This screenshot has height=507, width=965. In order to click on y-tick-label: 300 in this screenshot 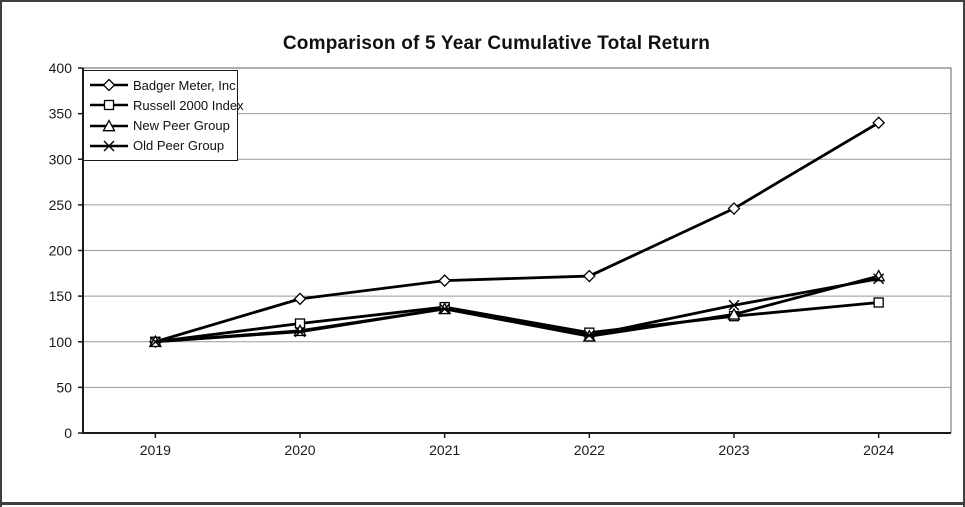, I will do `click(61, 159)`.